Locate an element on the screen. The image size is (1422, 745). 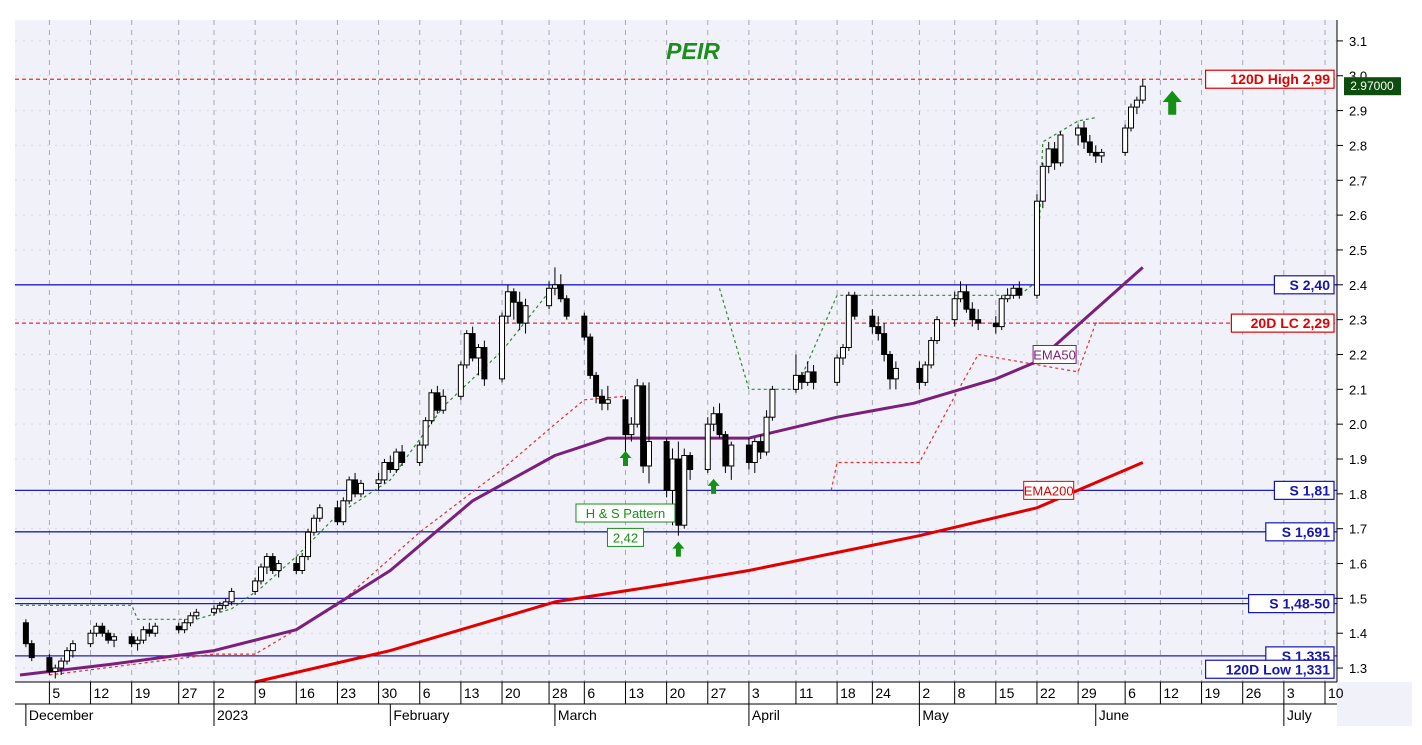
last-price-text: 2.97000 is located at coordinates (1372, 86).